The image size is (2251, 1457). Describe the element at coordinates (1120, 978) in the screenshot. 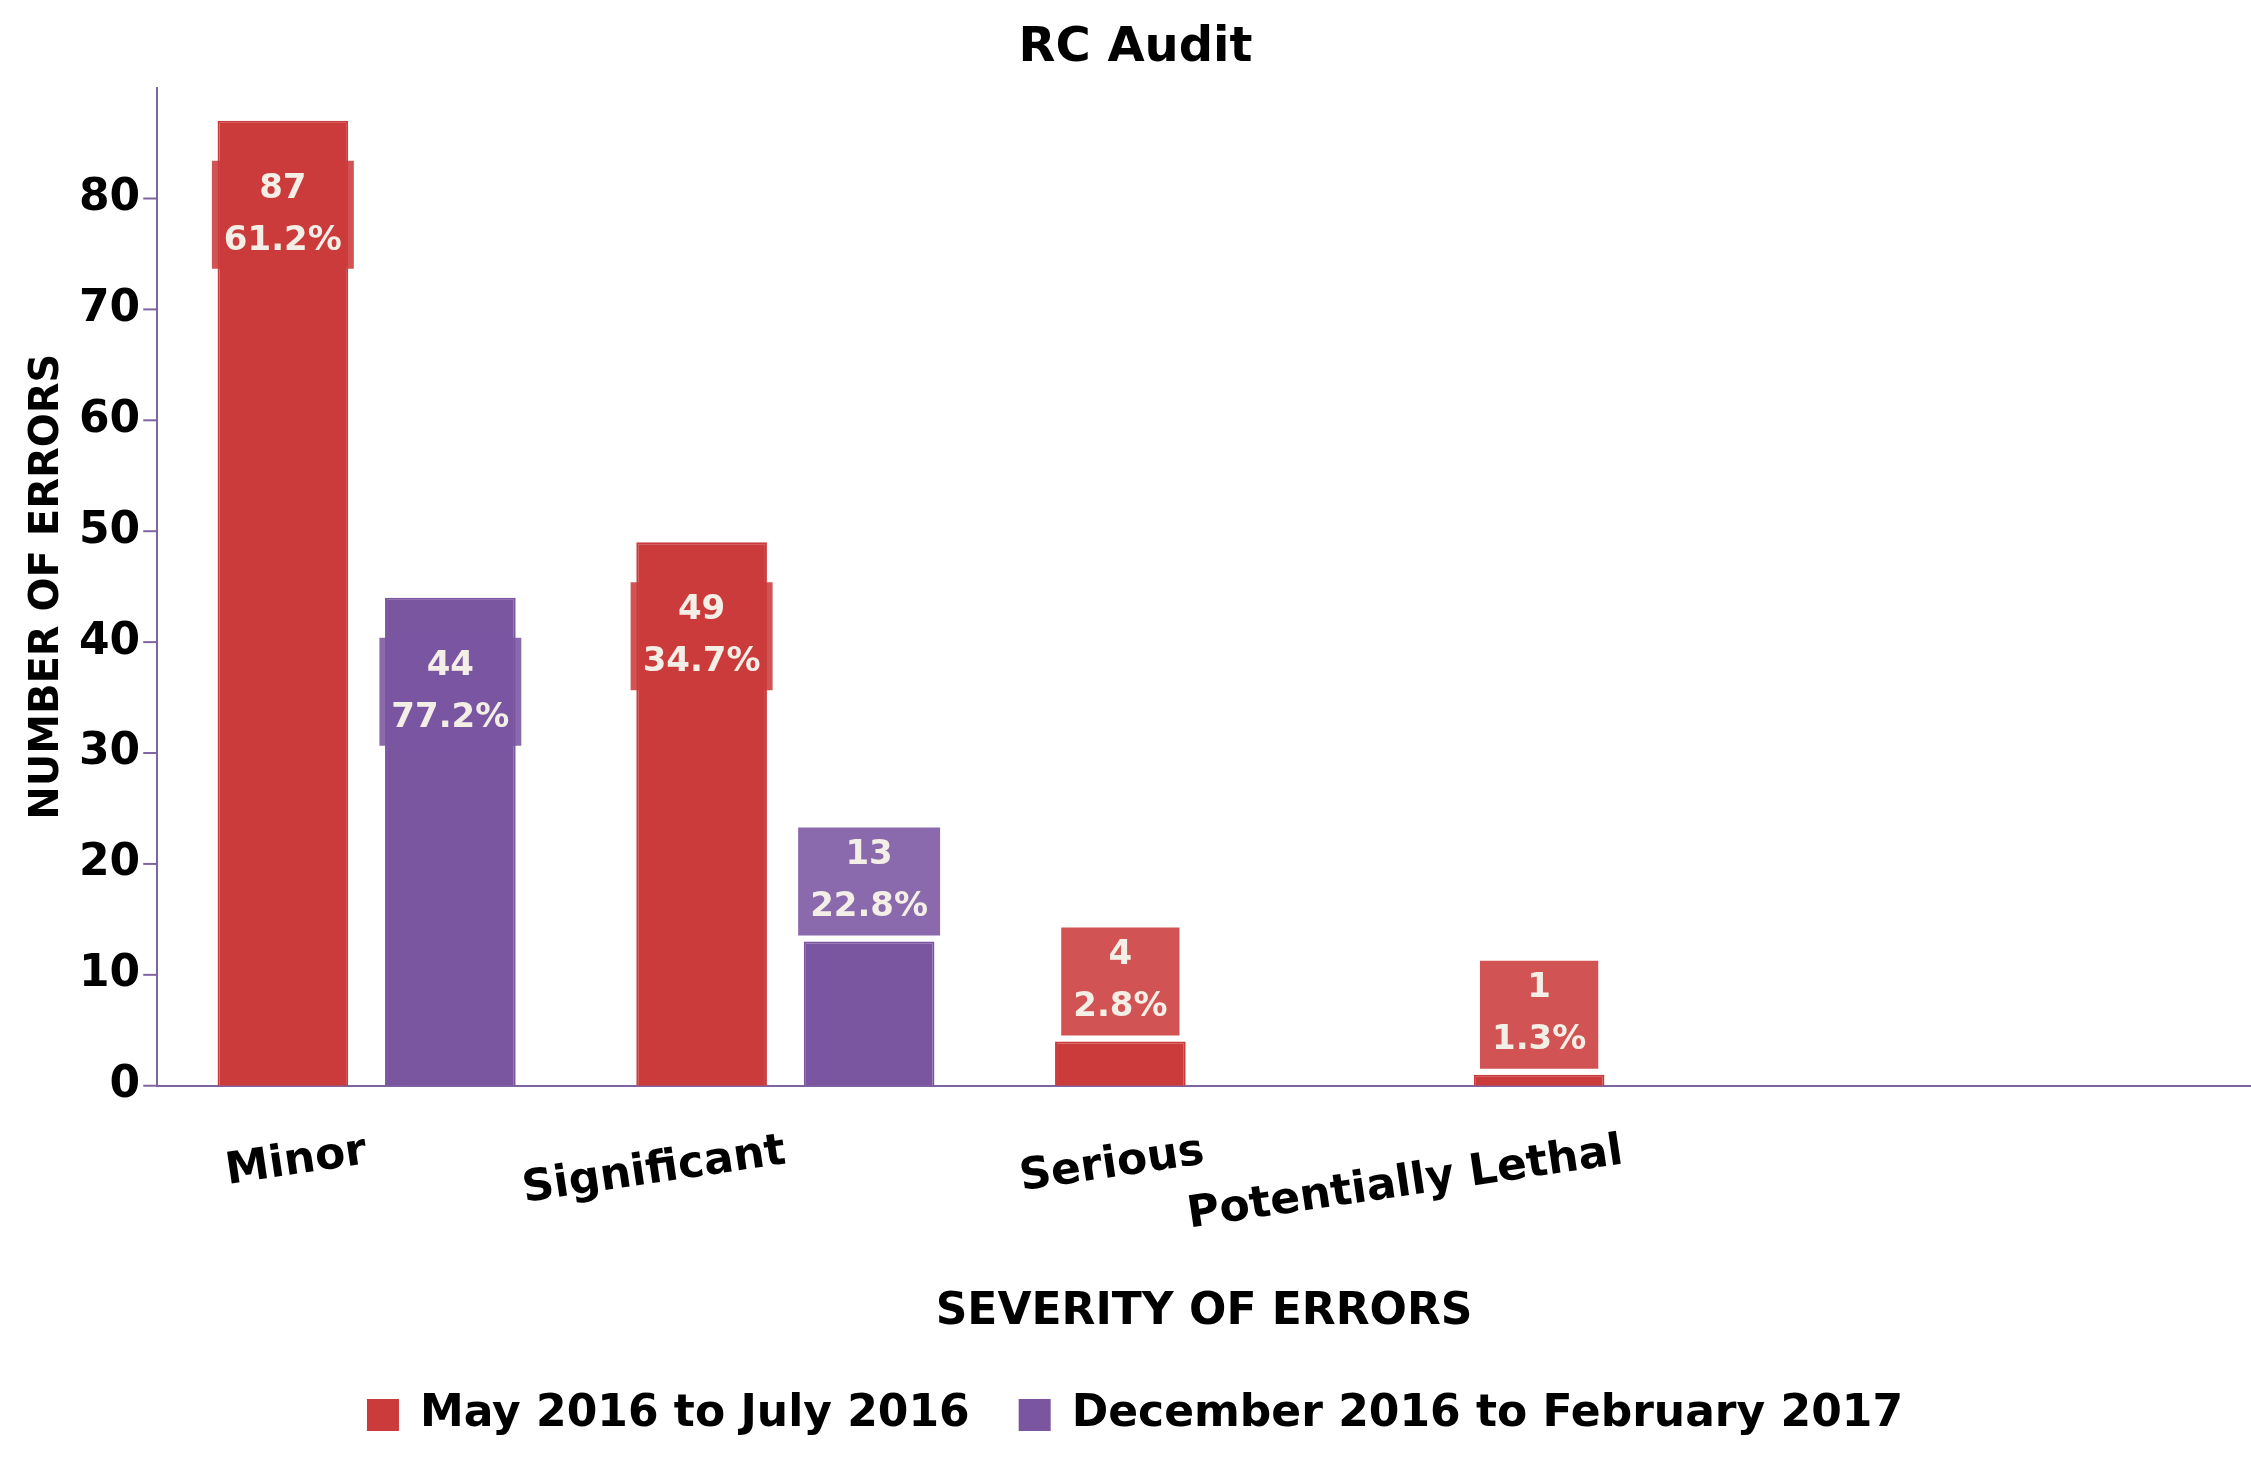

I see `data-label: 4 2.8%` at that location.